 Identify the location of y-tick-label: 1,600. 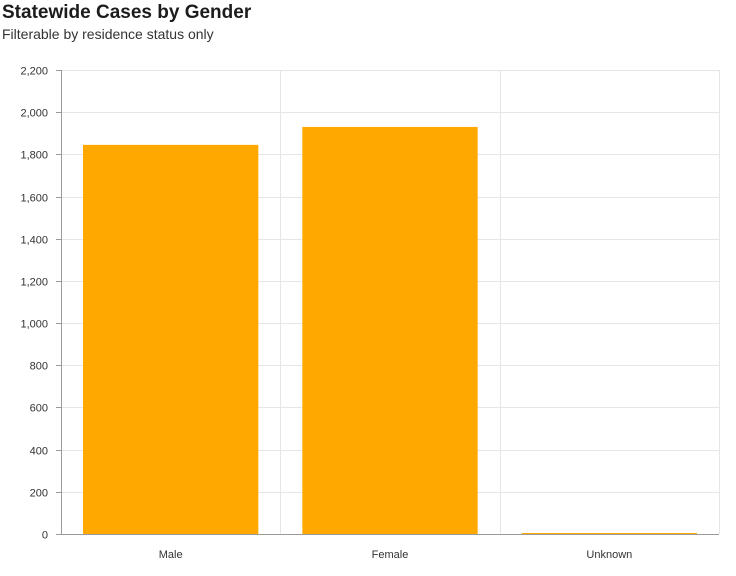
(34, 199).